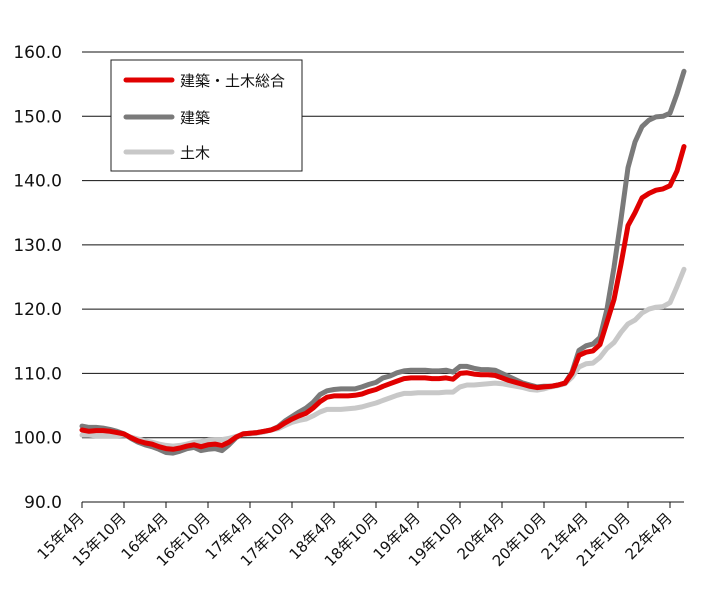 This screenshot has height=604, width=718. What do you see at coordinates (37, 310) in the screenshot?
I see `y-tick-label: 120.0` at bounding box center [37, 310].